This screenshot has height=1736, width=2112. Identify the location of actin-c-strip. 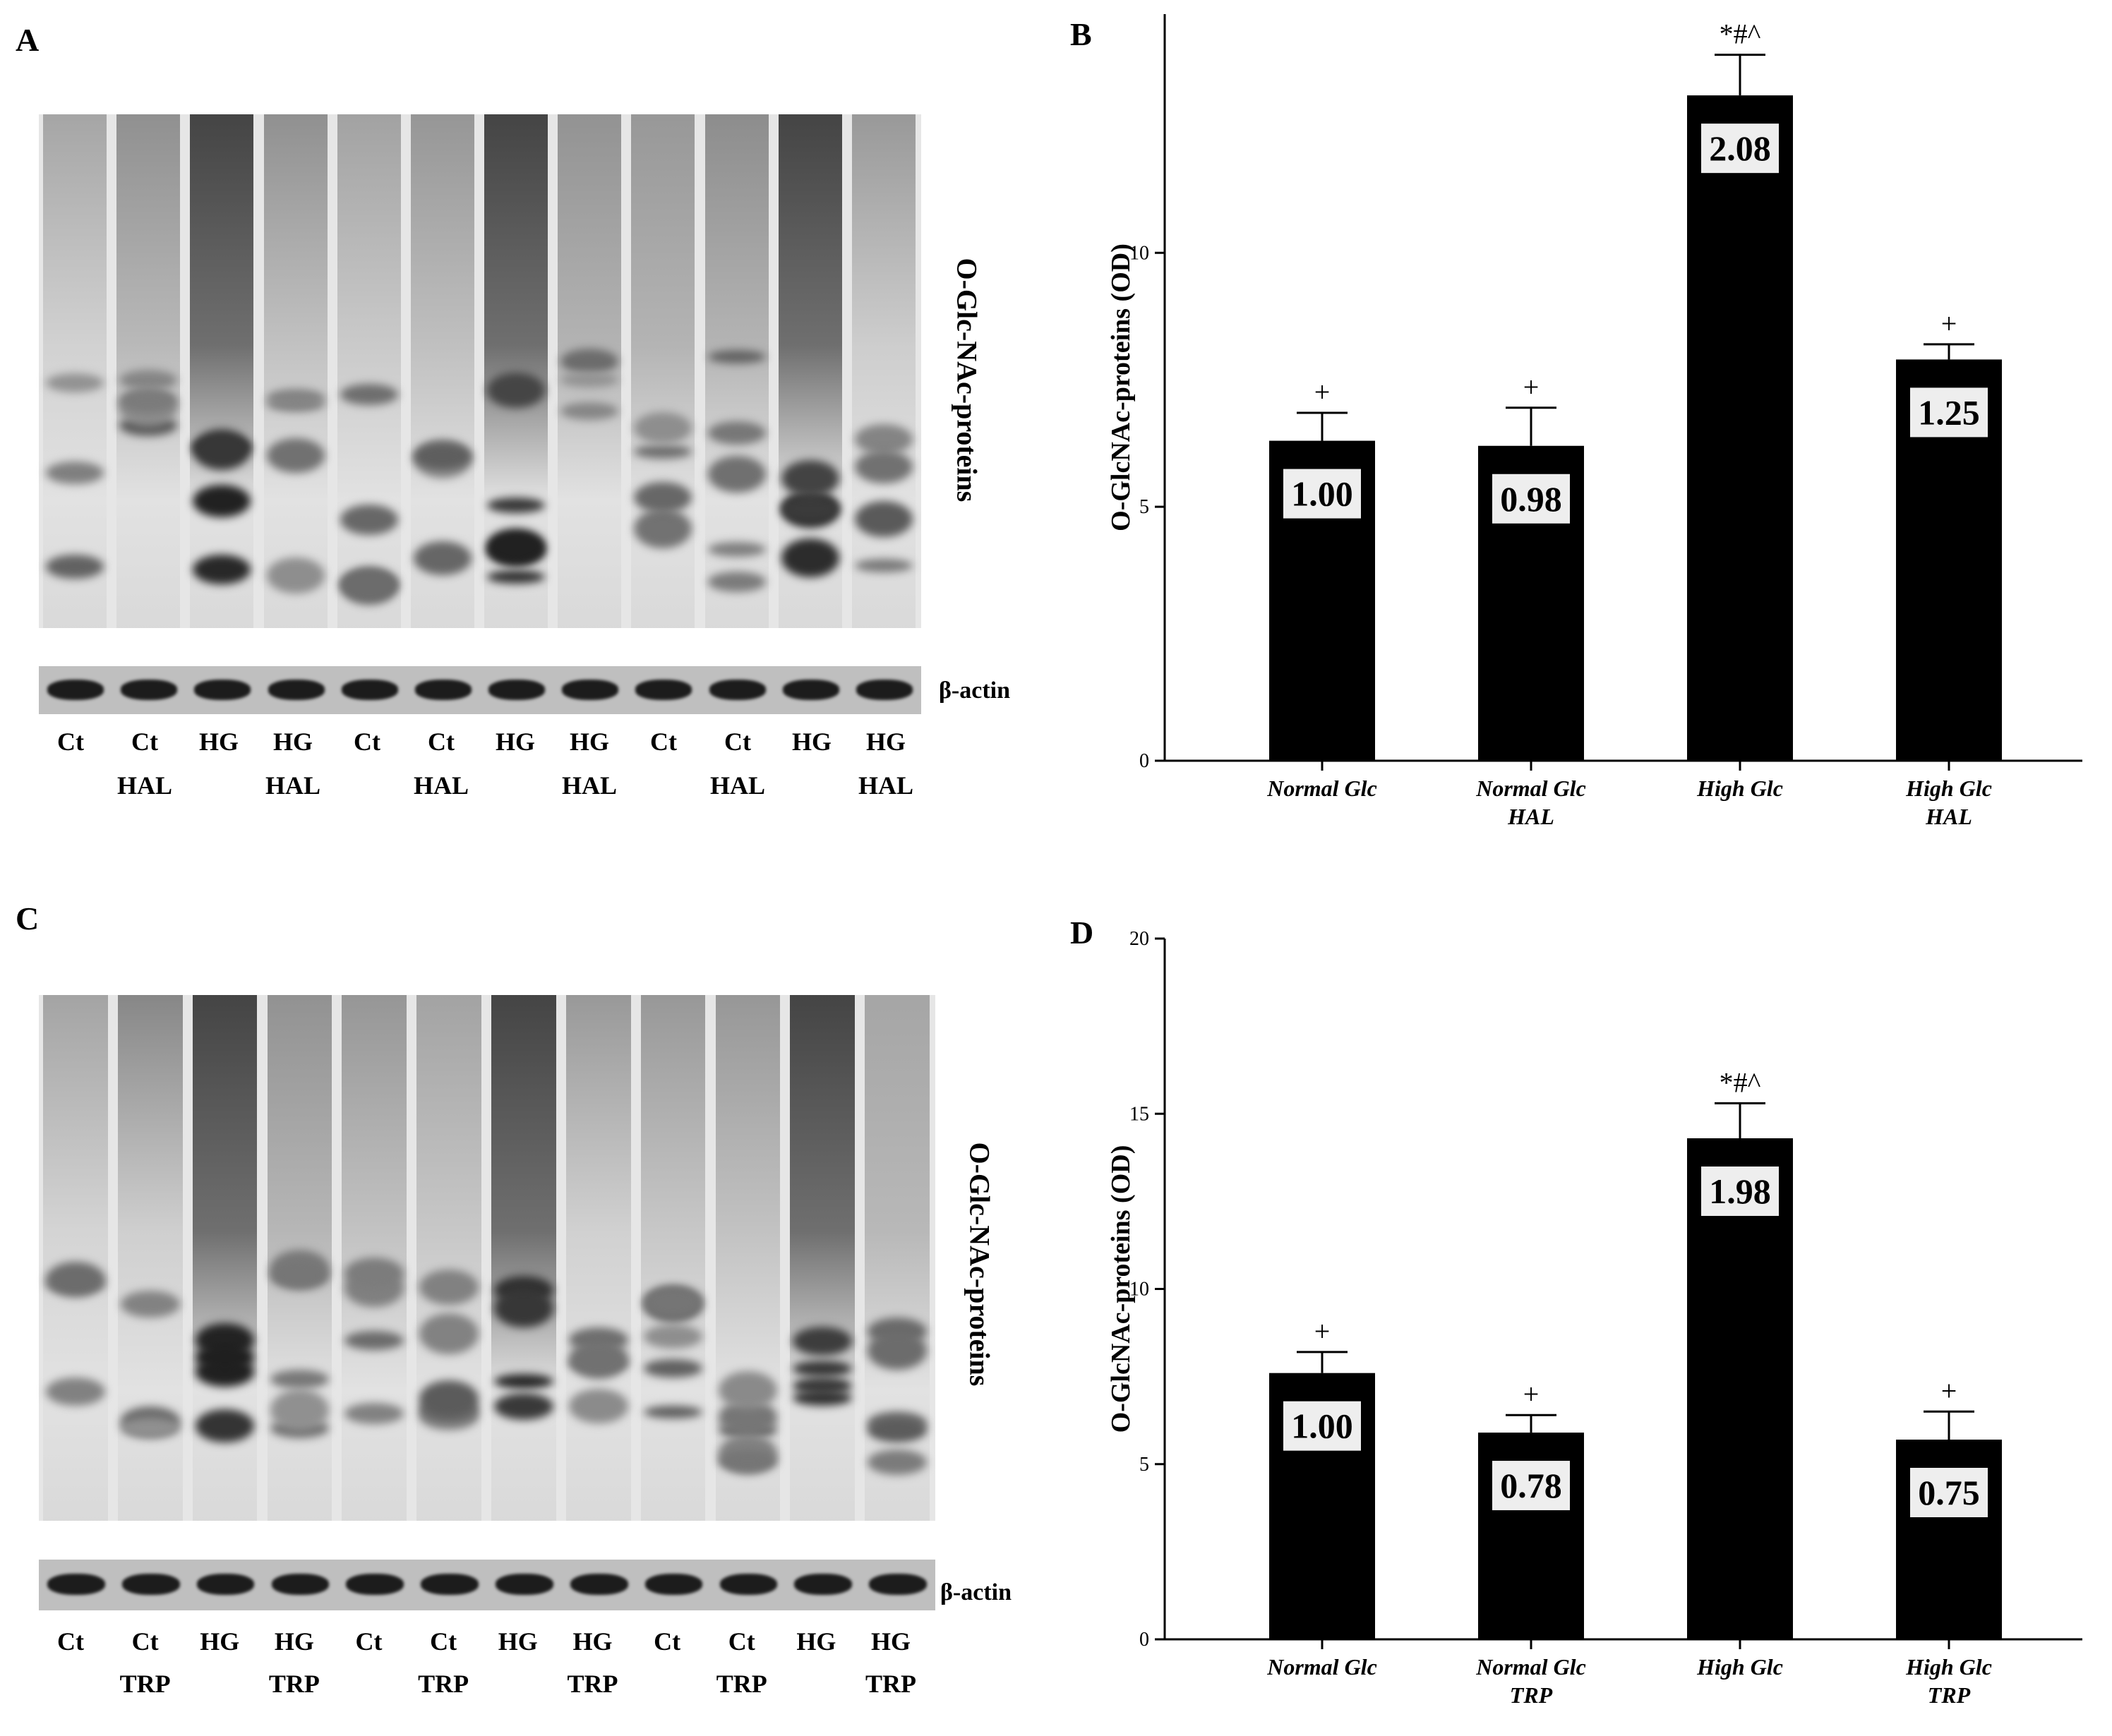
(487, 1585).